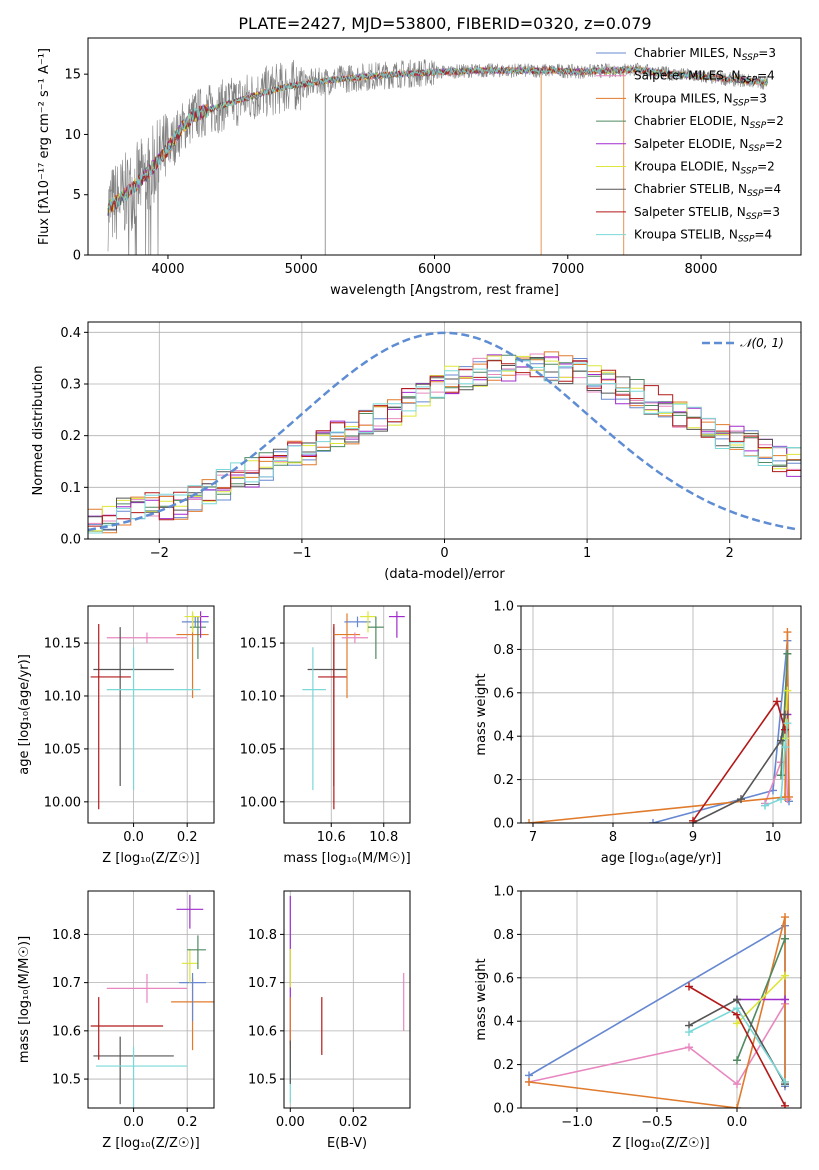  I want to click on y-tick-label: 10.10, so click(258, 696).